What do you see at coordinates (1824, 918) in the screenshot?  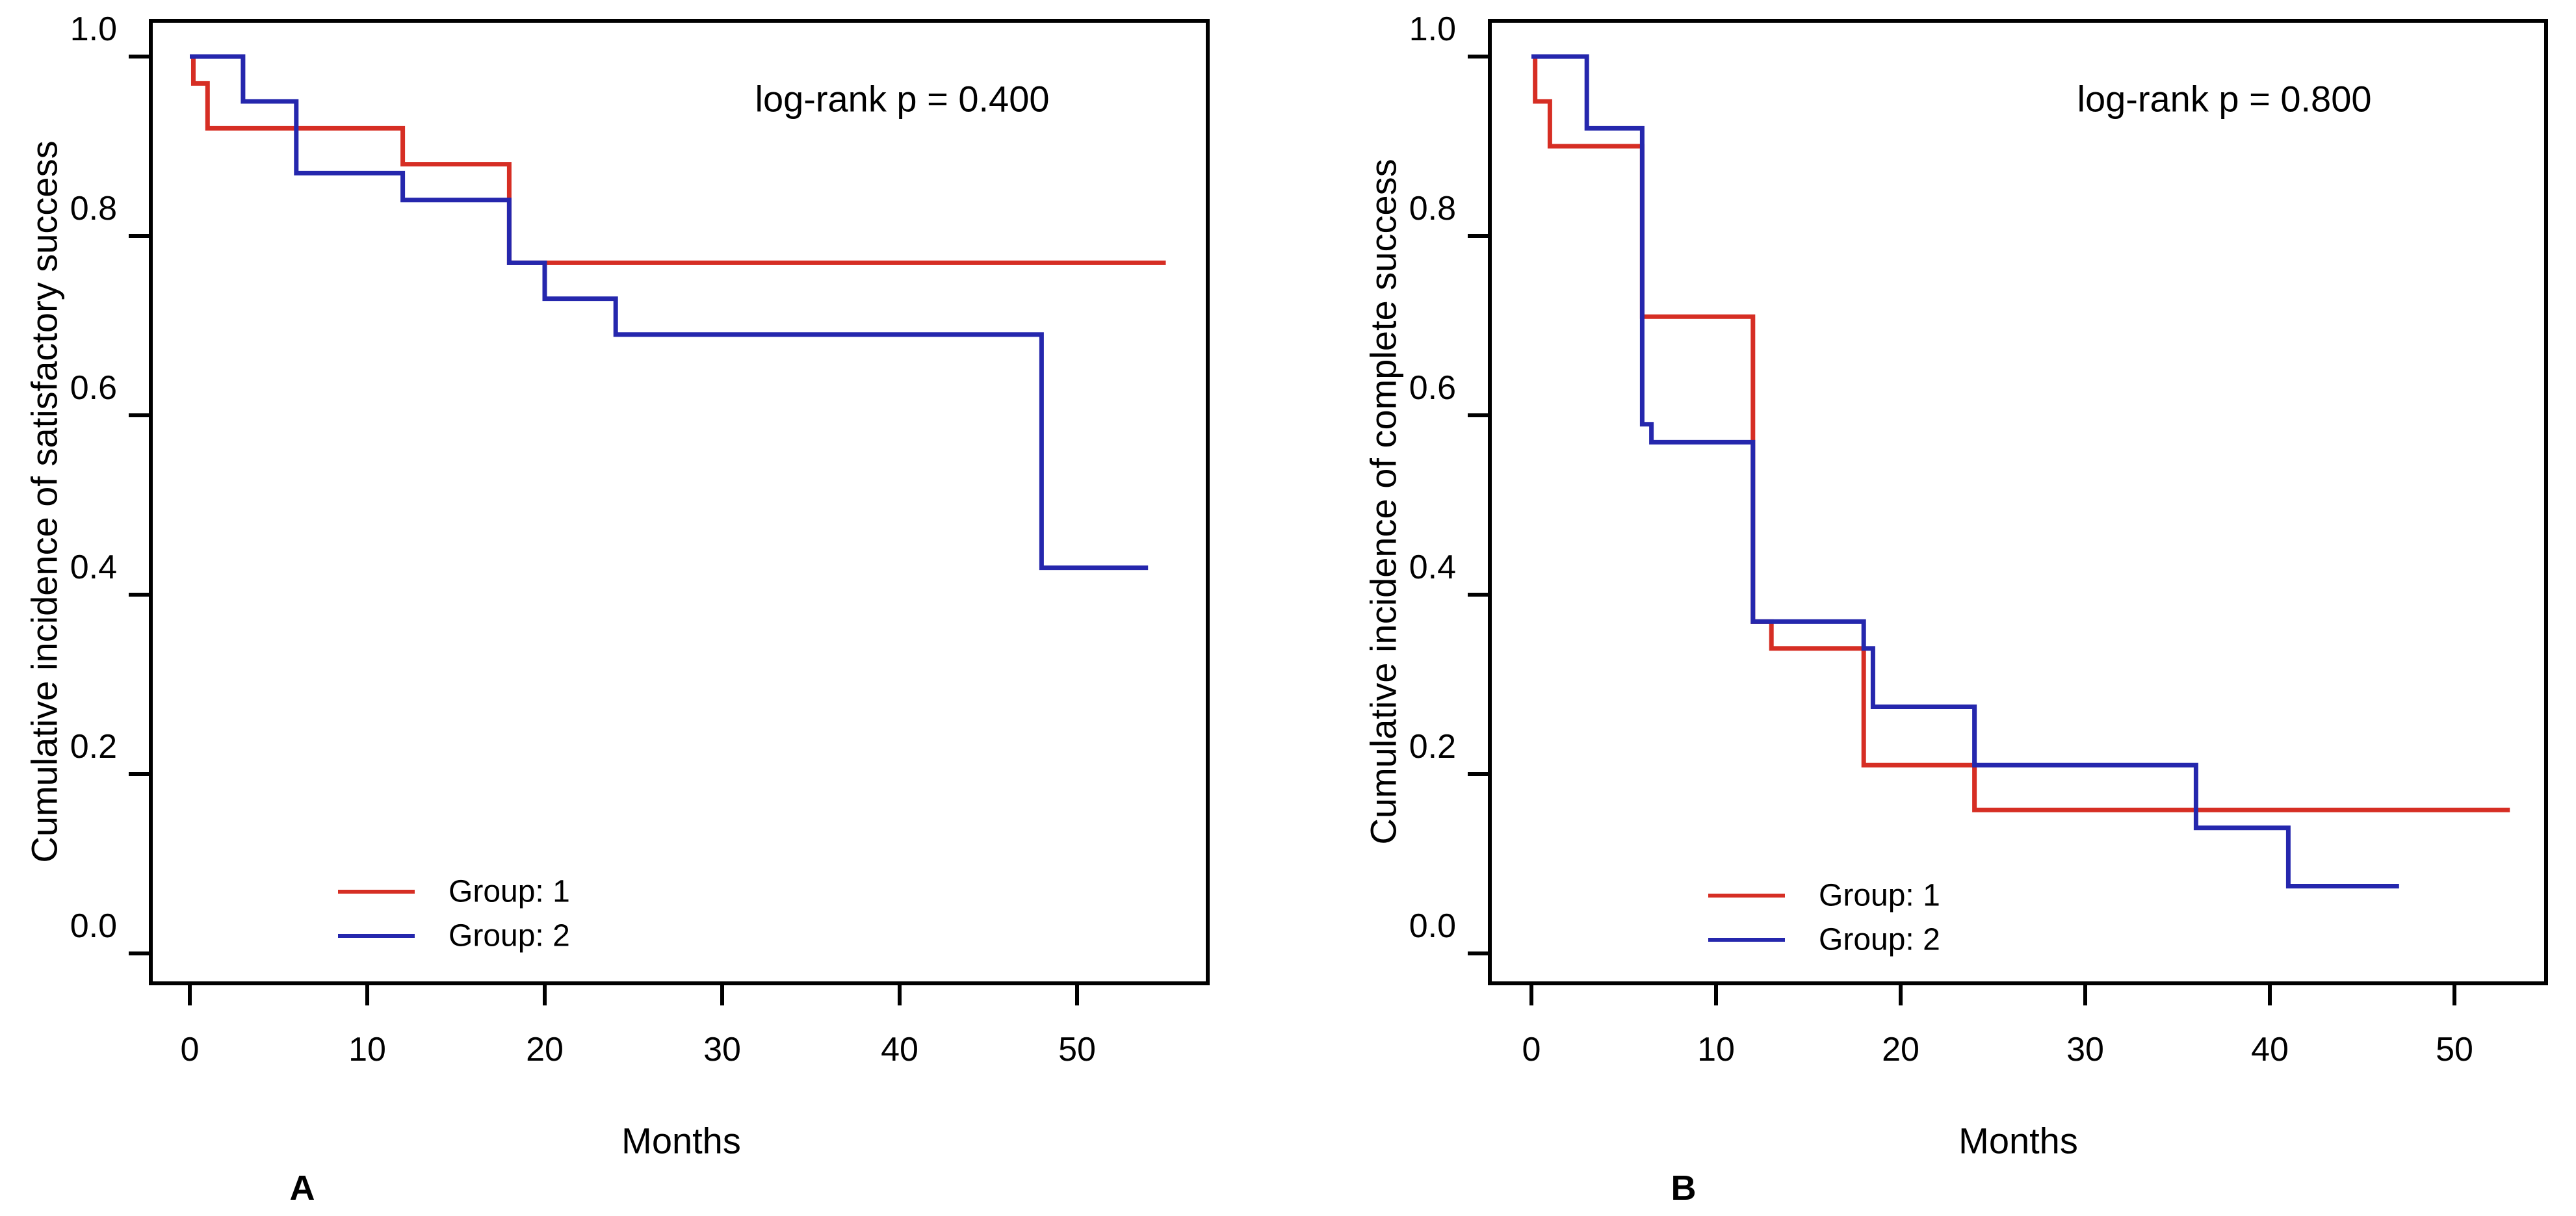 I see `legend-b: Group: 1 Group: 2` at bounding box center [1824, 918].